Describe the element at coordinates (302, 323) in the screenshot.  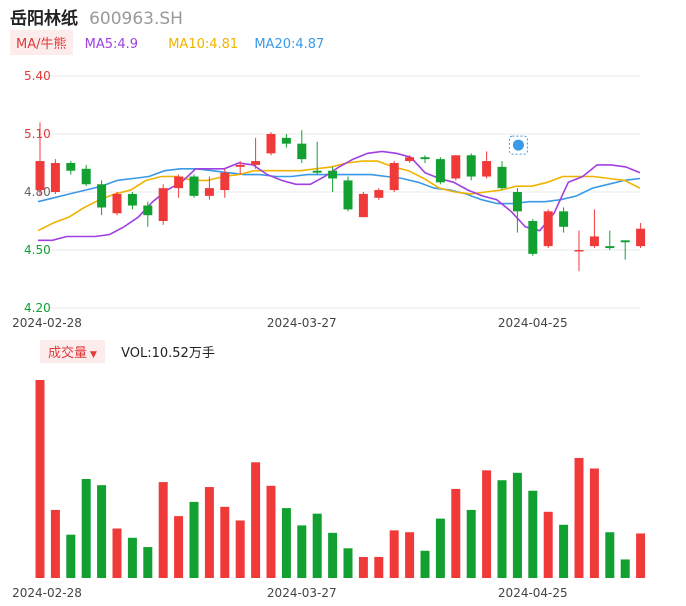
I see `price-date-label: 2024-03-27` at that location.